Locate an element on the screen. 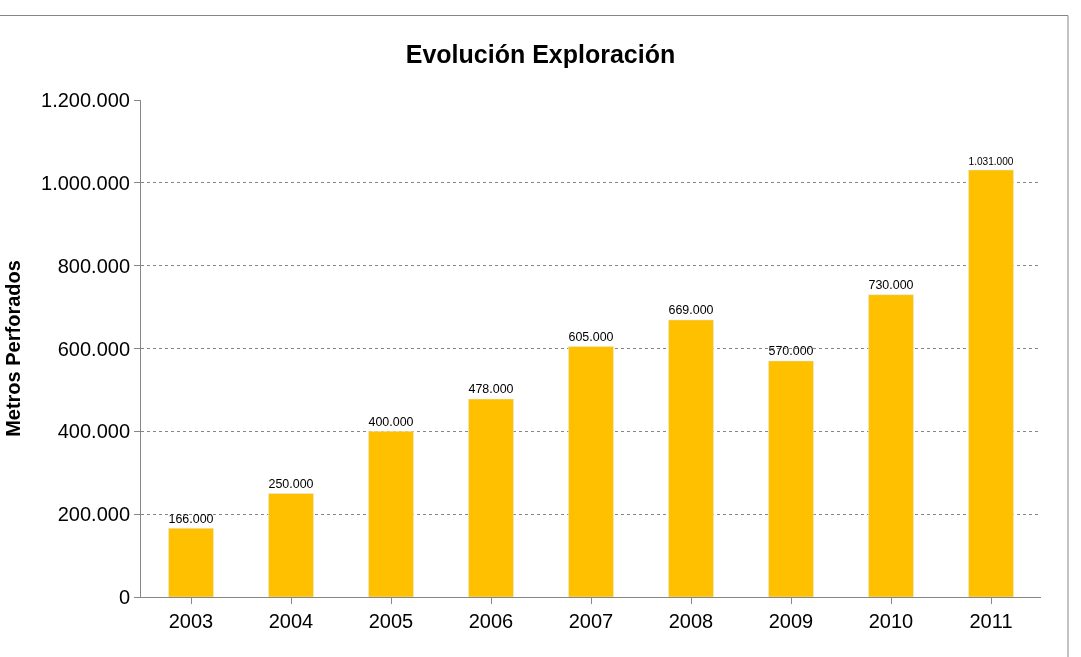 The height and width of the screenshot is (657, 1081). y-tick-label: 600.000 is located at coordinates (93, 348).